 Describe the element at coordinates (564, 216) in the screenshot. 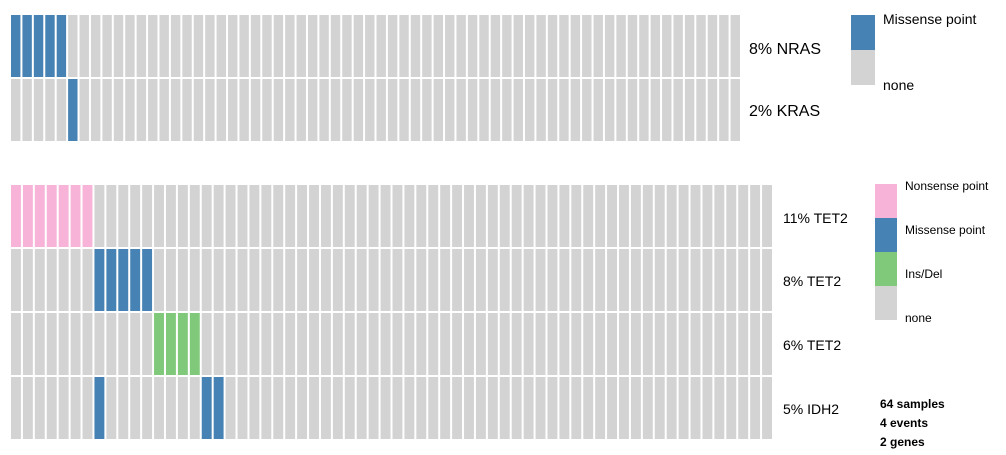

I see `cell-bottom-r0-c46-none` at that location.